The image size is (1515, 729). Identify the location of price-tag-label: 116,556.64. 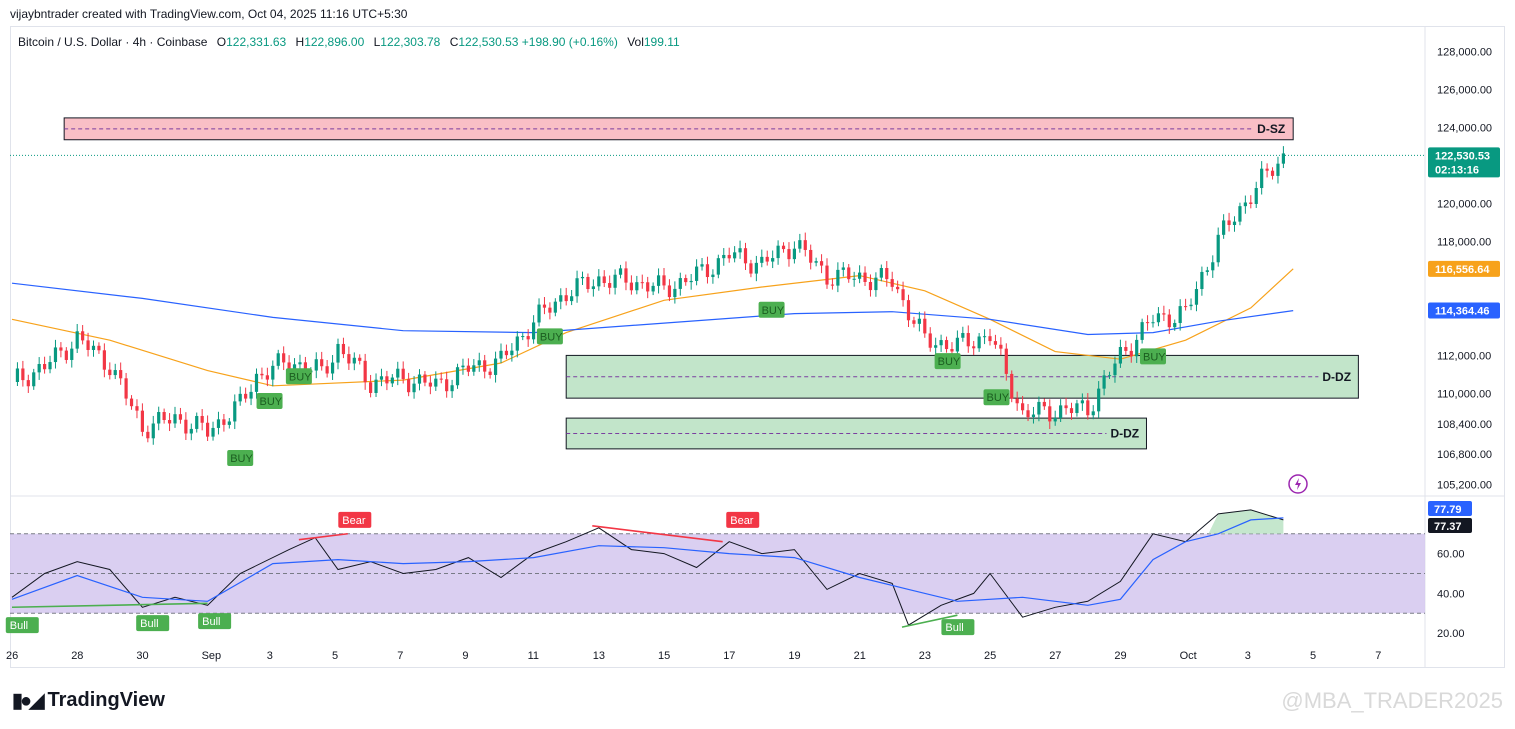
(1462, 270).